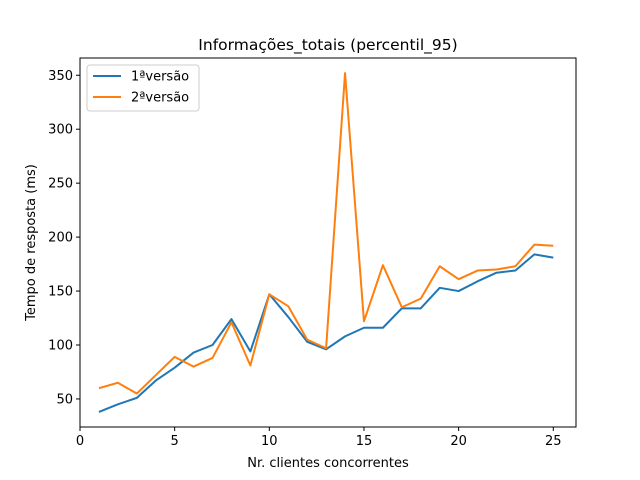  Describe the element at coordinates (60, 184) in the screenshot. I see `y-tick-label: 250` at that location.